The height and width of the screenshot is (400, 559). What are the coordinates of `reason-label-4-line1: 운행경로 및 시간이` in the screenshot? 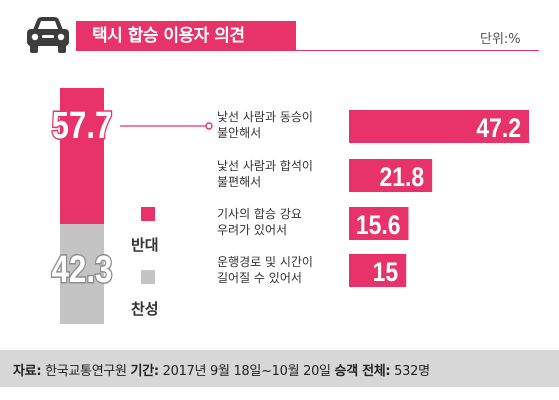 It's located at (265, 262).